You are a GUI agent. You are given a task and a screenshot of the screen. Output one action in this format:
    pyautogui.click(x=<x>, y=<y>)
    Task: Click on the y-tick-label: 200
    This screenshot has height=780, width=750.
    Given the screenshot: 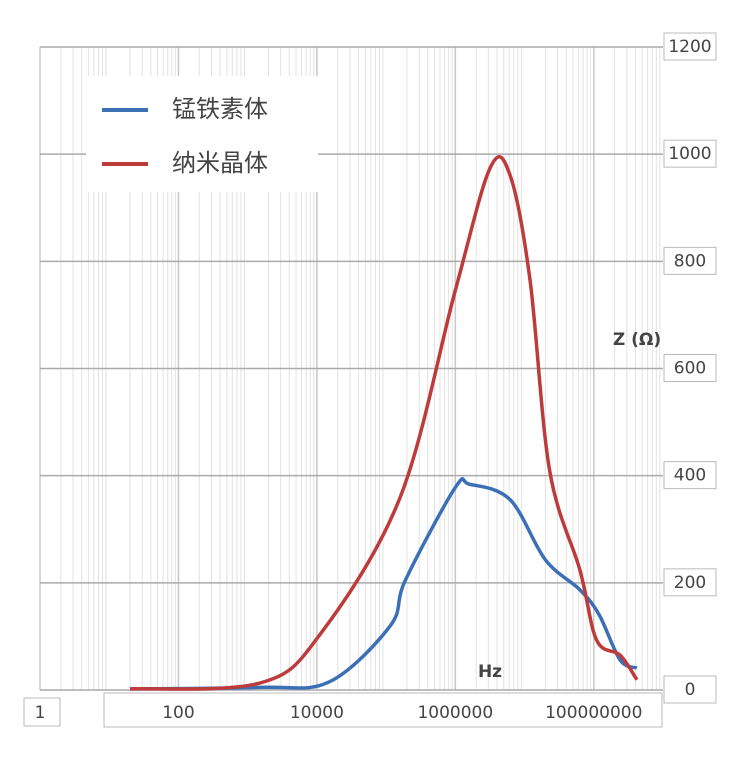 What is the action you would take?
    pyautogui.click(x=690, y=583)
    